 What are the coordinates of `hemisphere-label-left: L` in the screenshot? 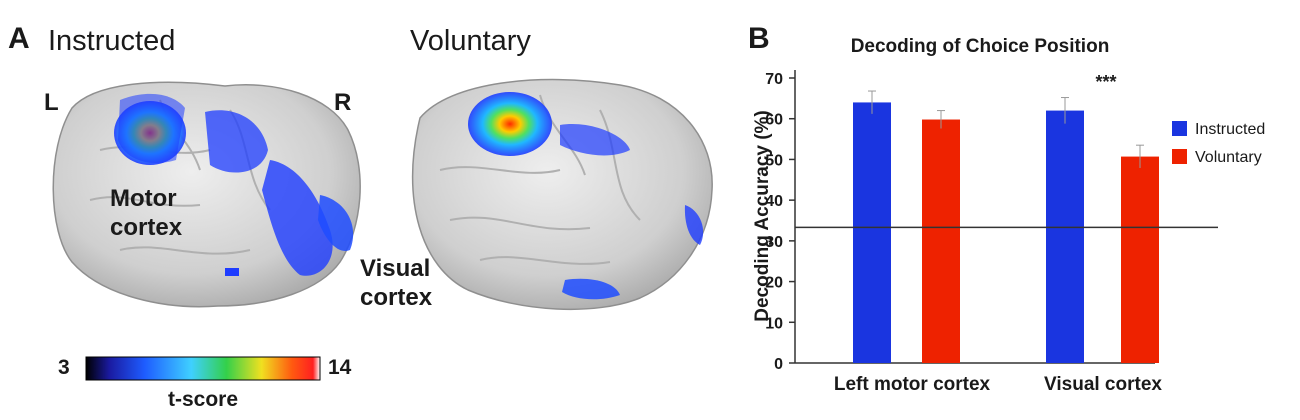 It's located at (51, 102).